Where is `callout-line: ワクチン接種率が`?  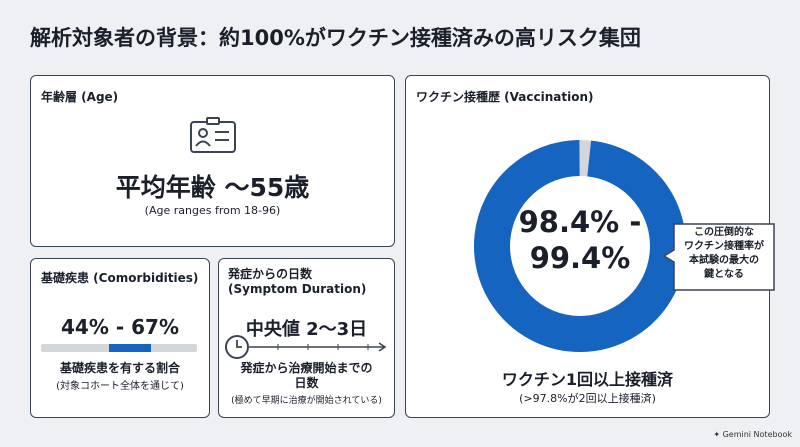 callout-line: ワクチン接種率が is located at coordinates (724, 246).